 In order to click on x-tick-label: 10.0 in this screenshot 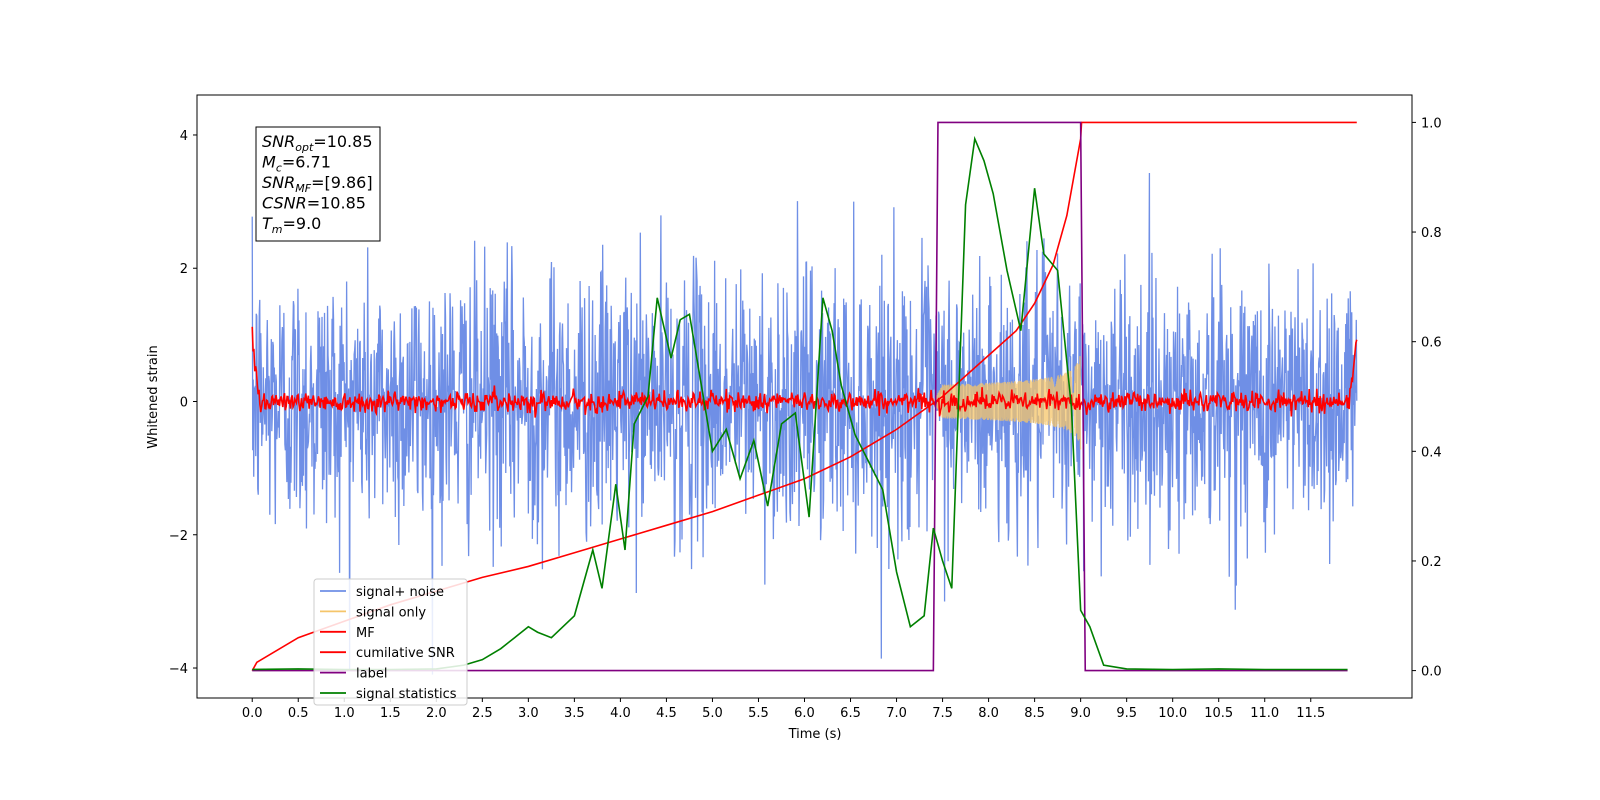, I will do `click(1172, 713)`.